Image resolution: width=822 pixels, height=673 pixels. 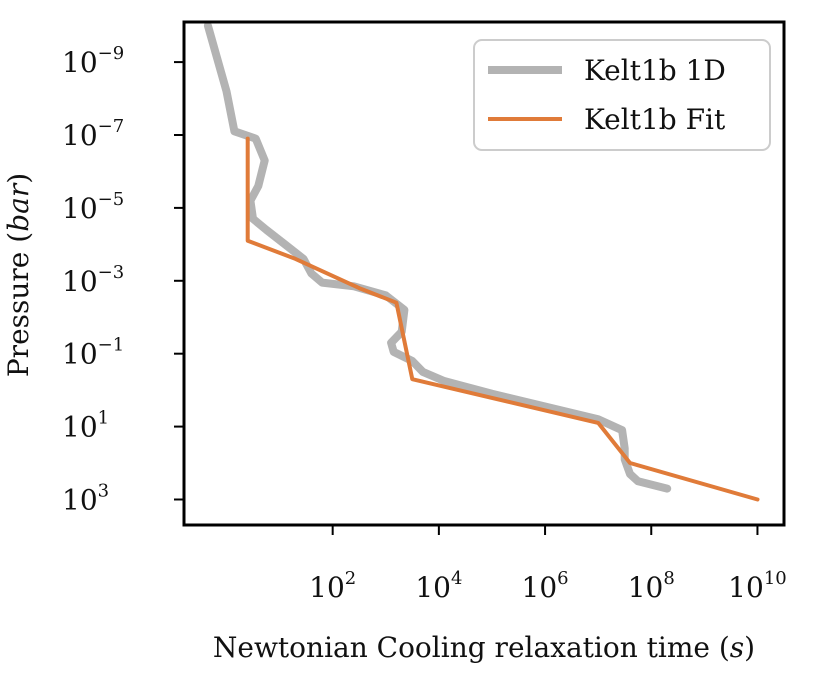 What do you see at coordinates (737, 647) in the screenshot?
I see `x-axis-label-var: s` at bounding box center [737, 647].